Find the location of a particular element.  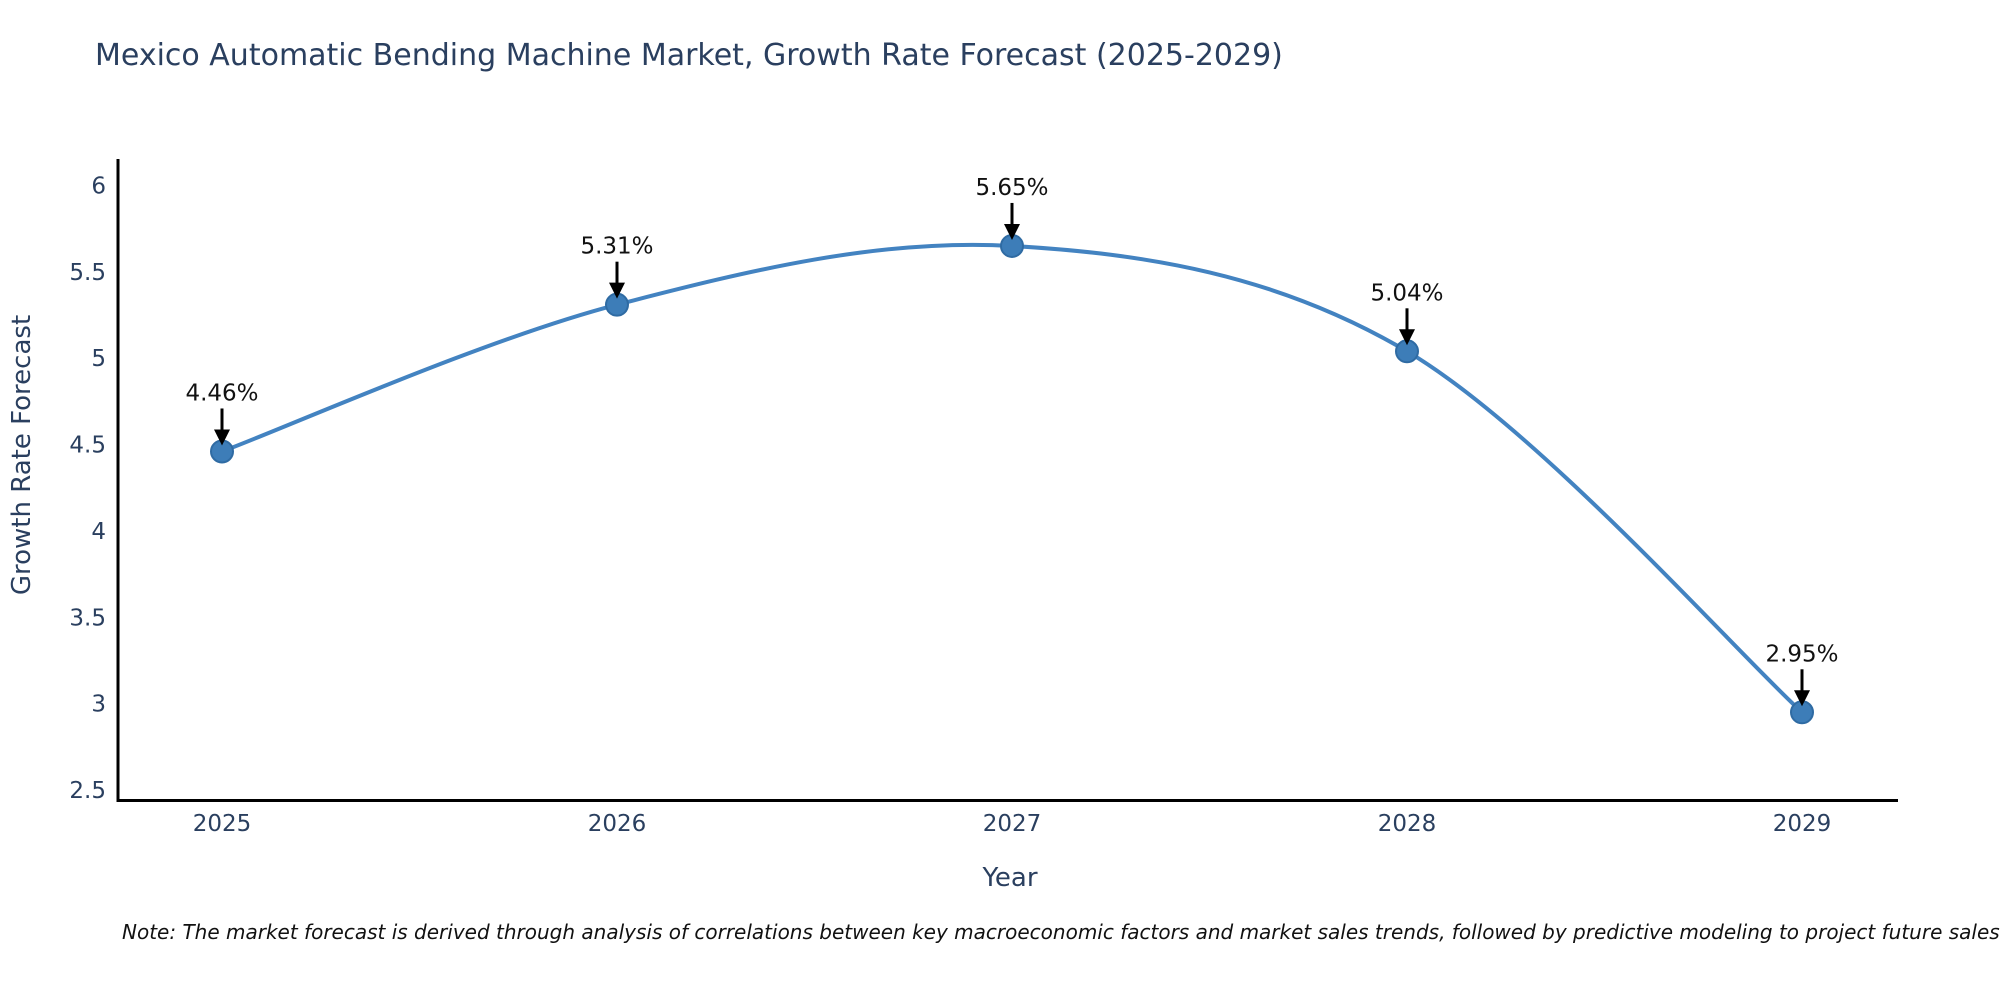

annotation-label: 4.46% is located at coordinates (221, 393).